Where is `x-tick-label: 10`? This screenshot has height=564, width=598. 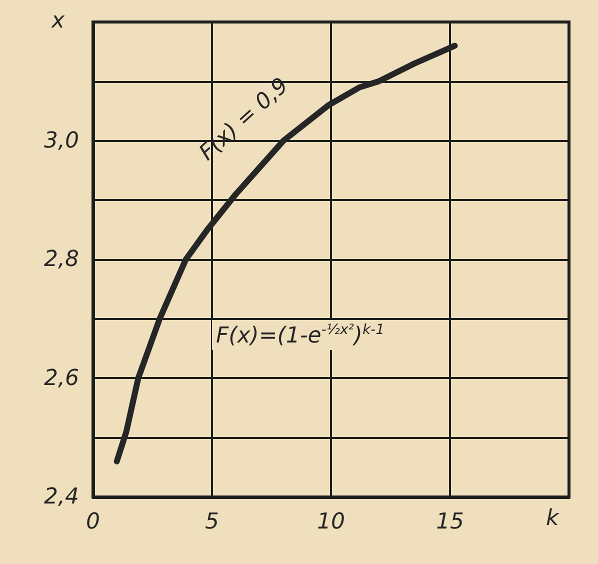 x-tick-label: 10 is located at coordinates (331, 522).